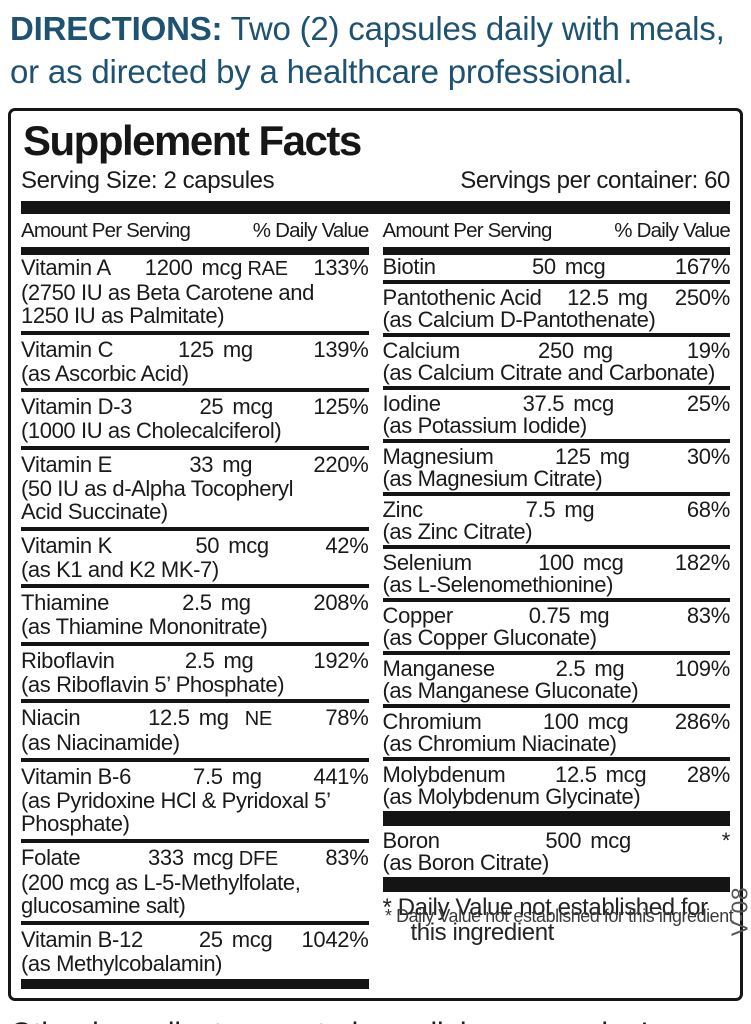 This screenshot has height=1024, width=751. Describe the element at coordinates (403, 510) in the screenshot. I see `nutrient-name: Zinc` at that location.